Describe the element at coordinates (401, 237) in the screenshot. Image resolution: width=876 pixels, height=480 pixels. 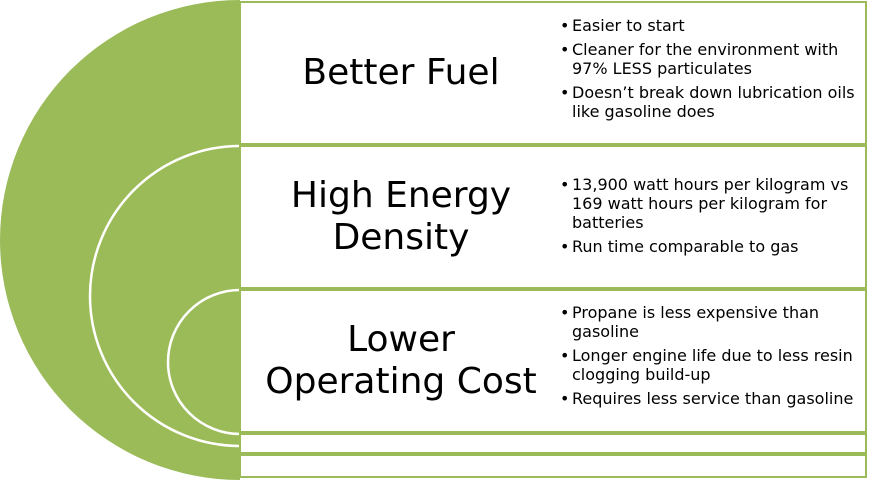
I see `row-title-line: Density` at that location.